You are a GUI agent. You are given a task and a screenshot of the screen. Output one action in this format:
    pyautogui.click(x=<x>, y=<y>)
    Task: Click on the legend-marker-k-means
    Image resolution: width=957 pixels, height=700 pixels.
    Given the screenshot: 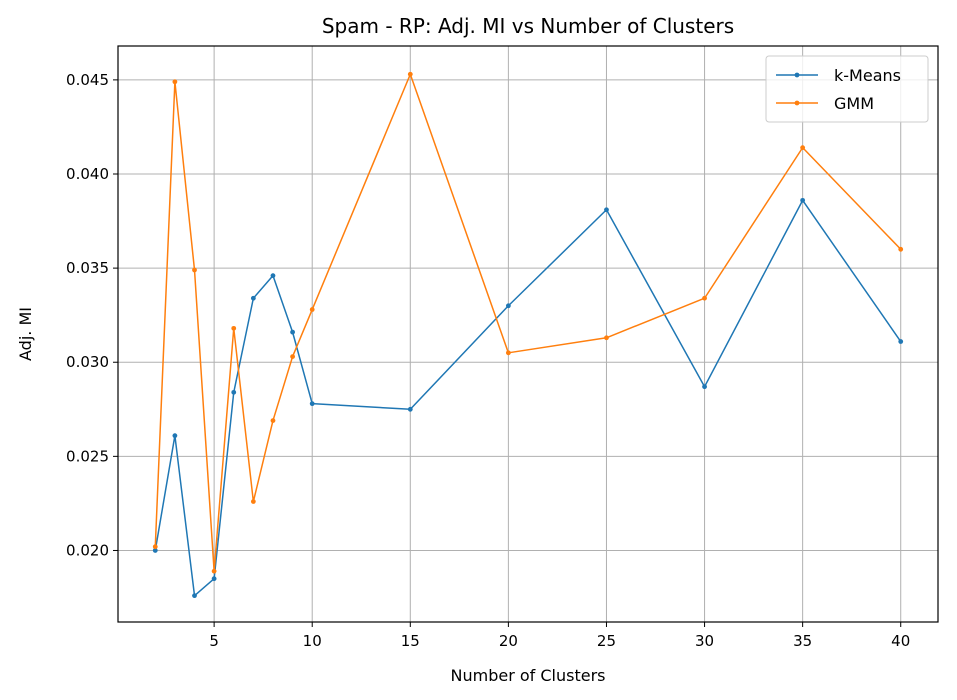 What is the action you would take?
    pyautogui.click(x=797, y=75)
    